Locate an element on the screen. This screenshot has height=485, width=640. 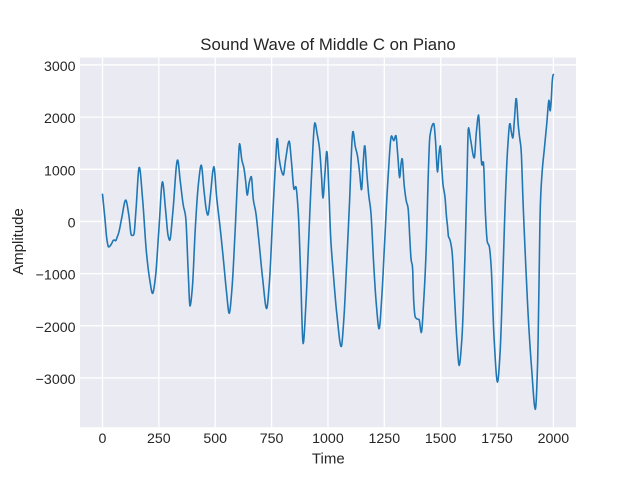
svg-text: 1250 is located at coordinates (385, 439).